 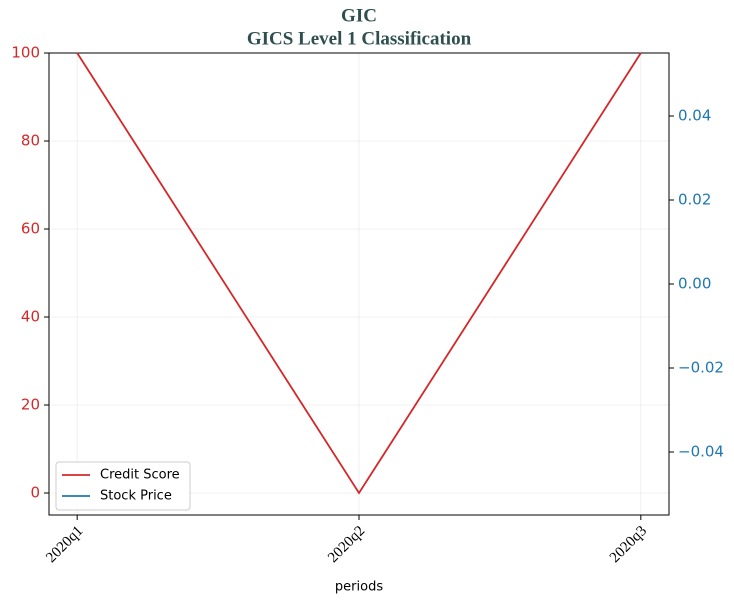 What do you see at coordinates (140, 475) in the screenshot?
I see `legend-label: Credit Score` at bounding box center [140, 475].